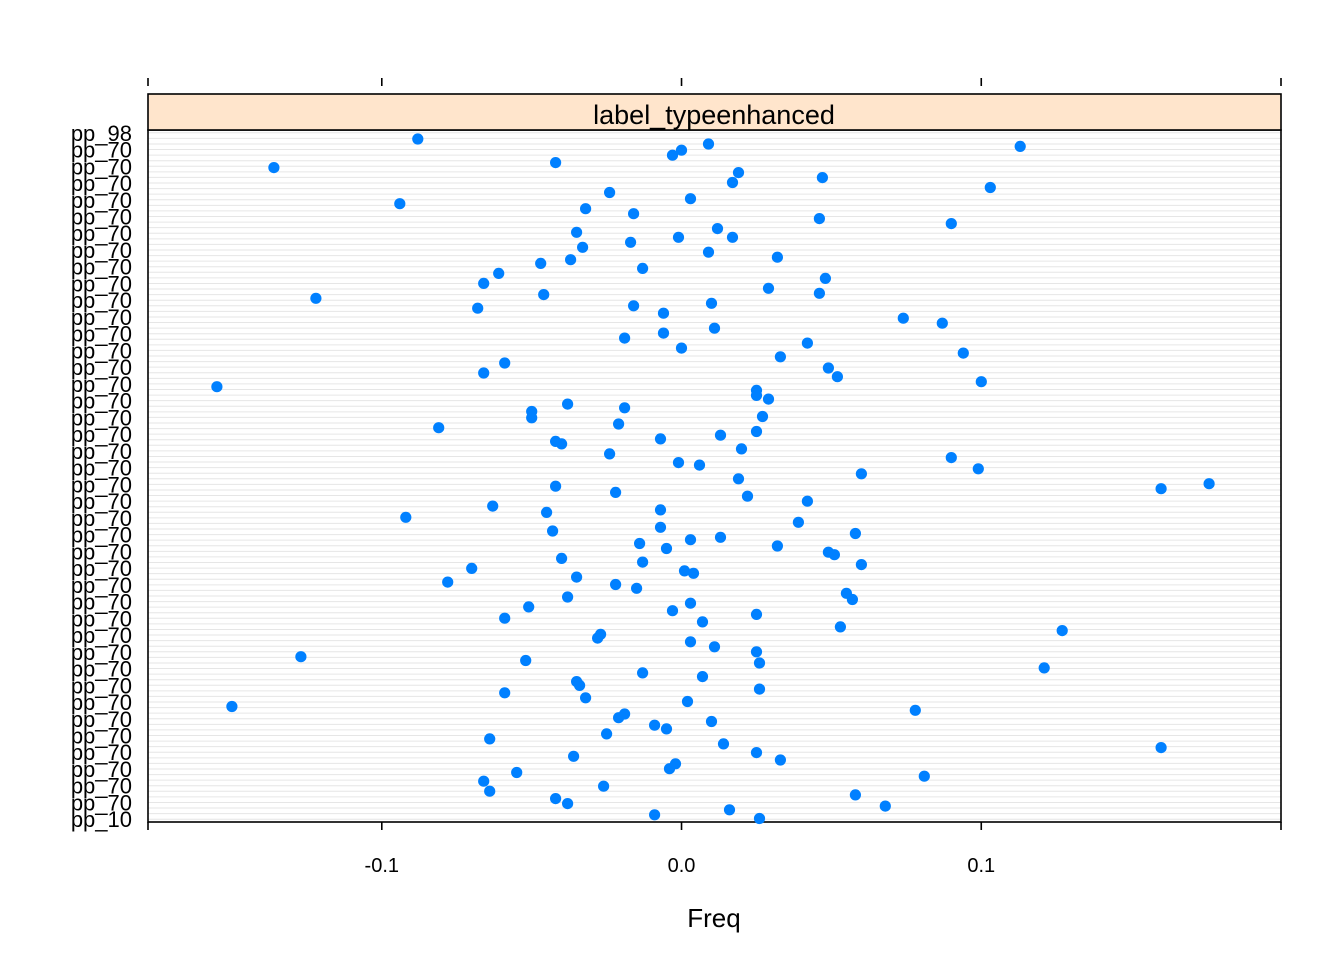 Image resolution: width=1344 pixels, height=960 pixels. I want to click on x-tick-label: 0.1, so click(981, 866).